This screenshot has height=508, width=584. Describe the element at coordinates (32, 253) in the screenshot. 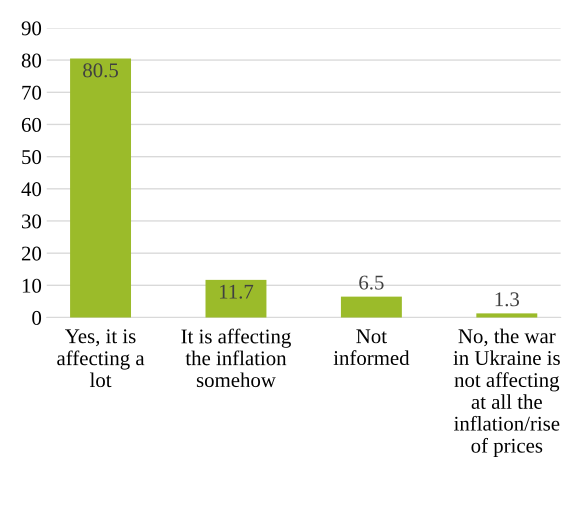

I see `y-tick-label: 20` at that location.